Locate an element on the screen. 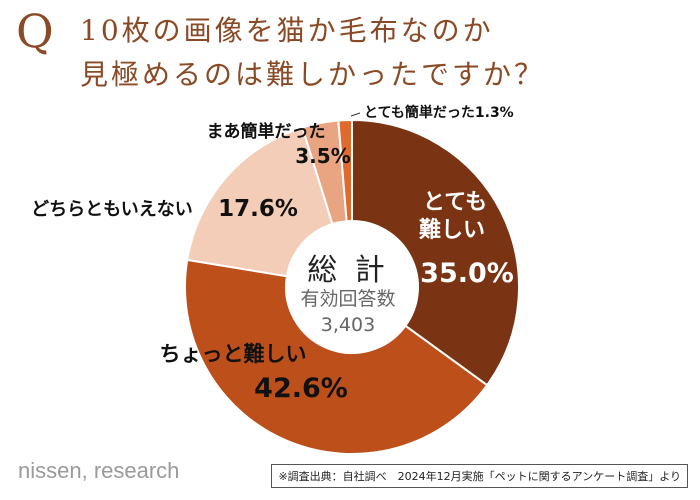  slice-value-1: 42.6% is located at coordinates (301, 388).